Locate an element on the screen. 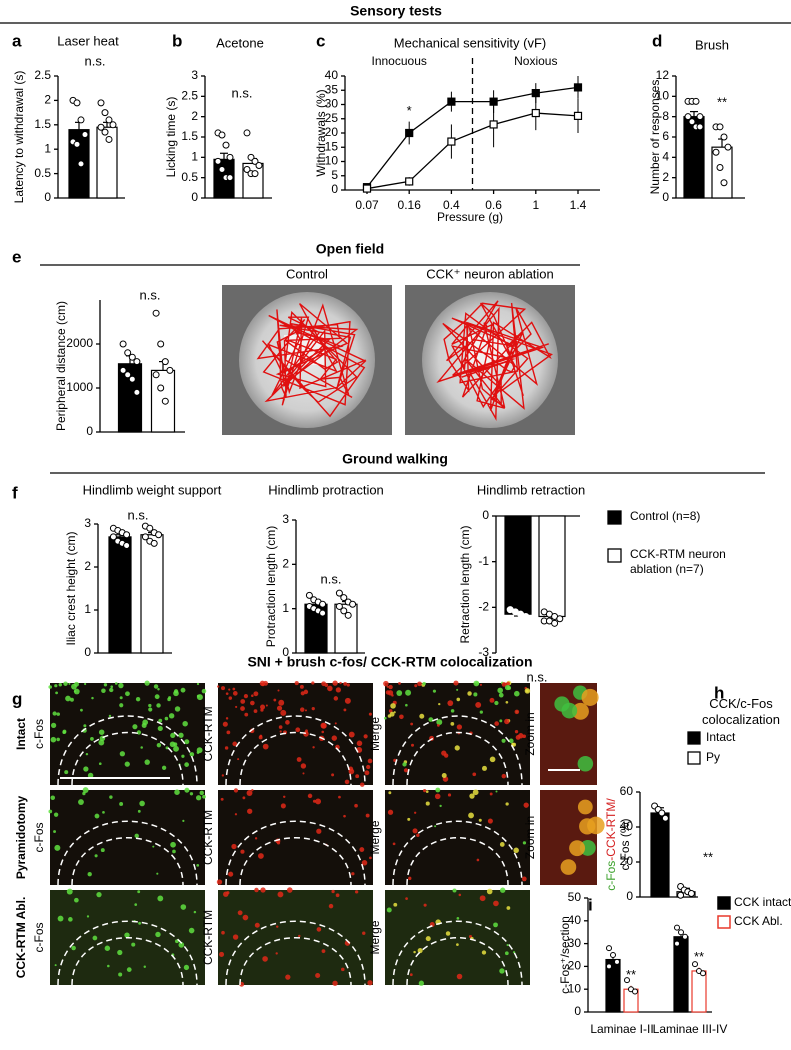 The image size is (791, 1050). y-axis-label: Retraction length (cm) is located at coordinates (465, 584).